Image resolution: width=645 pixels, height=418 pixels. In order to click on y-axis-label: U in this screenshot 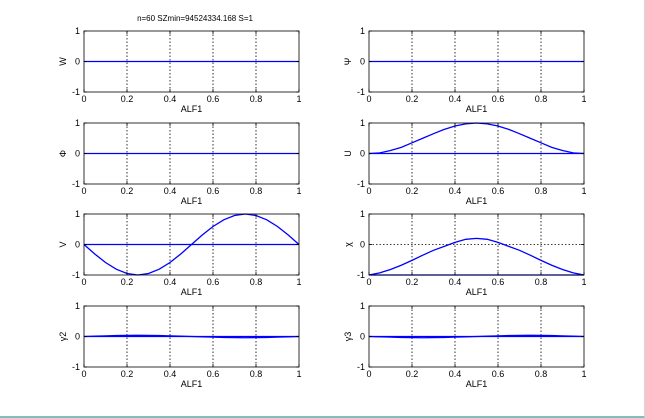, I will do `click(348, 153)`.